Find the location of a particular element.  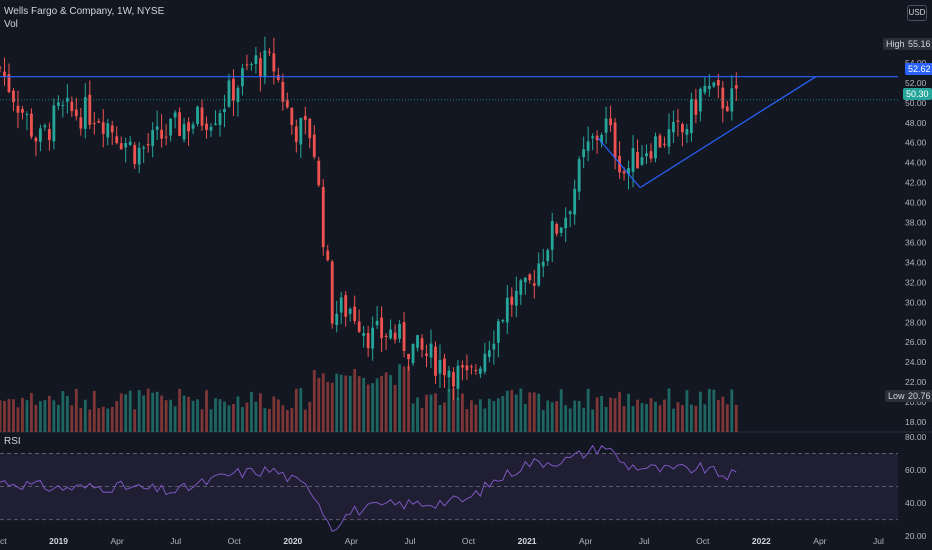

price-tick-label: 28.00 is located at coordinates (916, 322).